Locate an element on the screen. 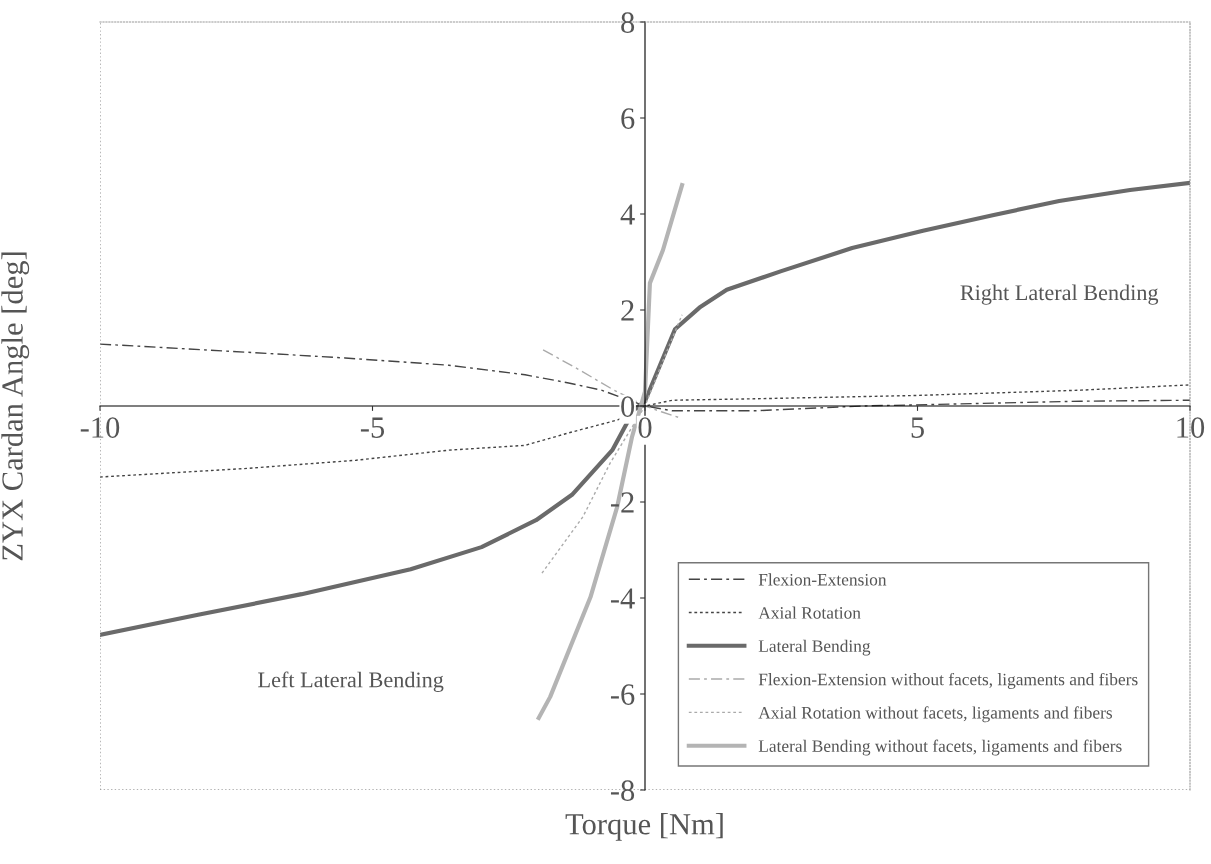 This screenshot has width=1211, height=864. x-tick-label: -5 is located at coordinates (372, 427).